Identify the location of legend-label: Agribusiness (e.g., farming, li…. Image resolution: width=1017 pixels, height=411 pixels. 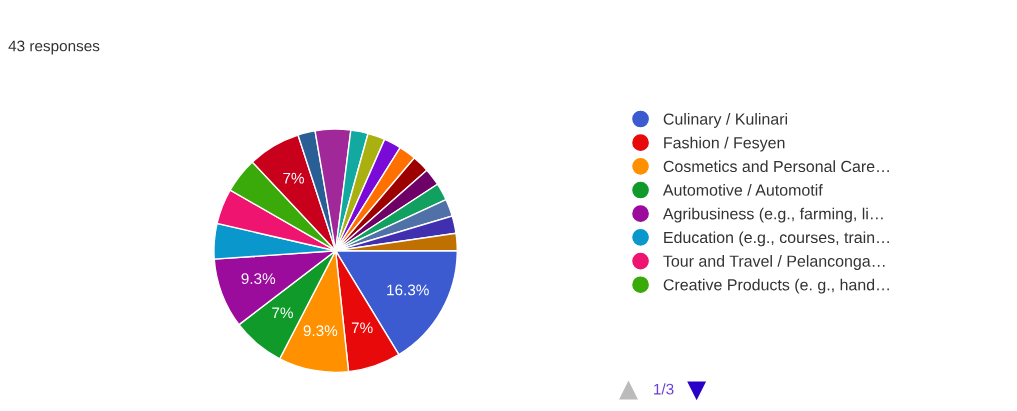
(772, 215).